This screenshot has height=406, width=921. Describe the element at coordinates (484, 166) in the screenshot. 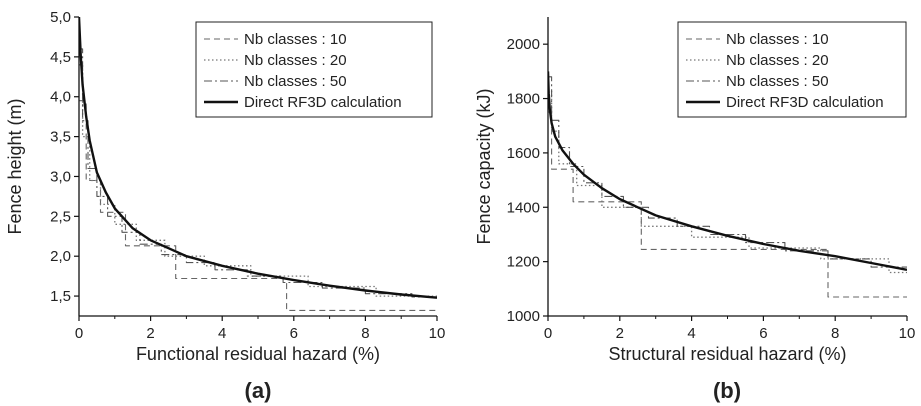

I see `y-axis-label: Fence capacity (kJ)` at that location.